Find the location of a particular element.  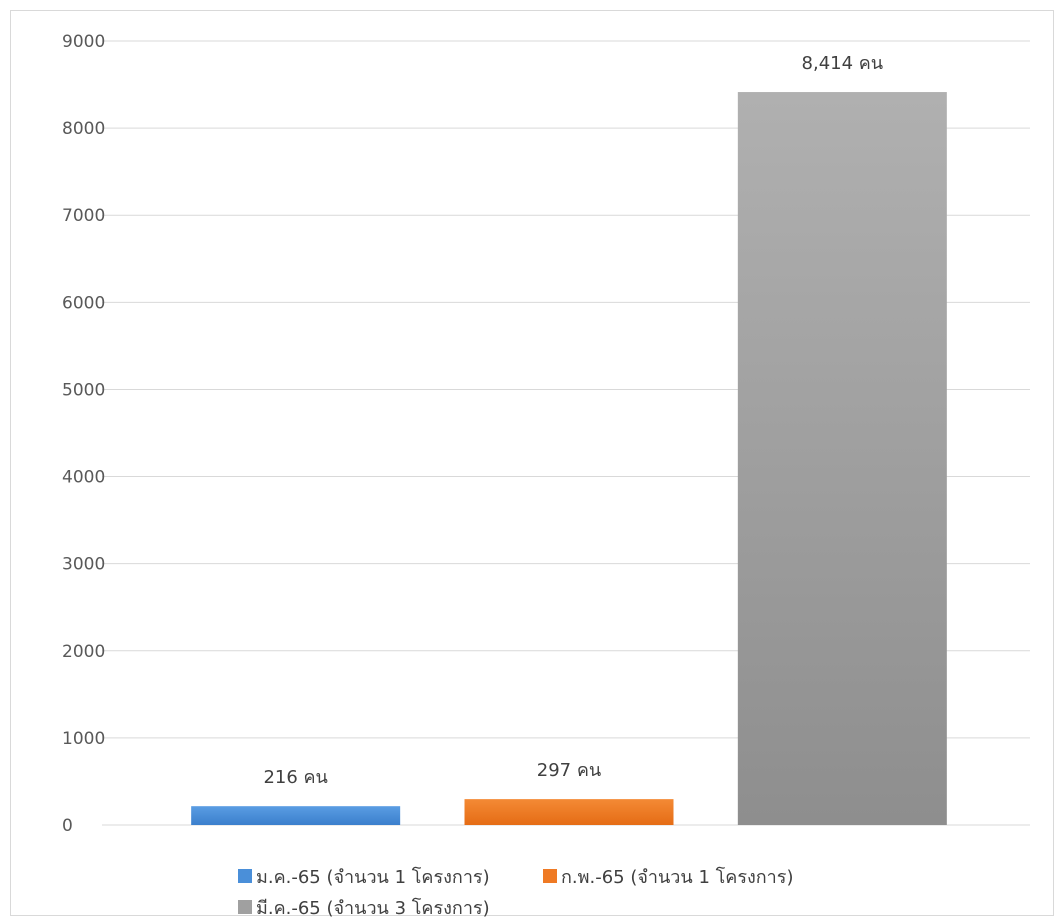

legend-label: ก.พ.-65 (จำนวน 1 โครงการ) is located at coordinates (677, 877).